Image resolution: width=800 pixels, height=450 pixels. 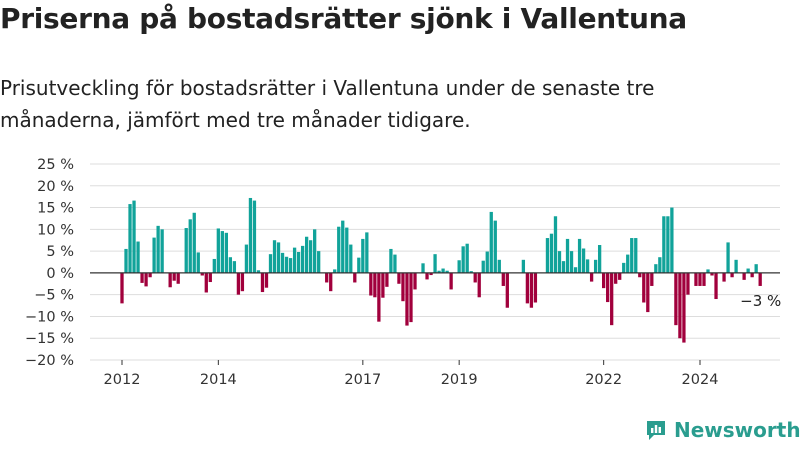 What do you see at coordinates (218, 380) in the screenshot?
I see `x-tick-label: 2014` at bounding box center [218, 380].